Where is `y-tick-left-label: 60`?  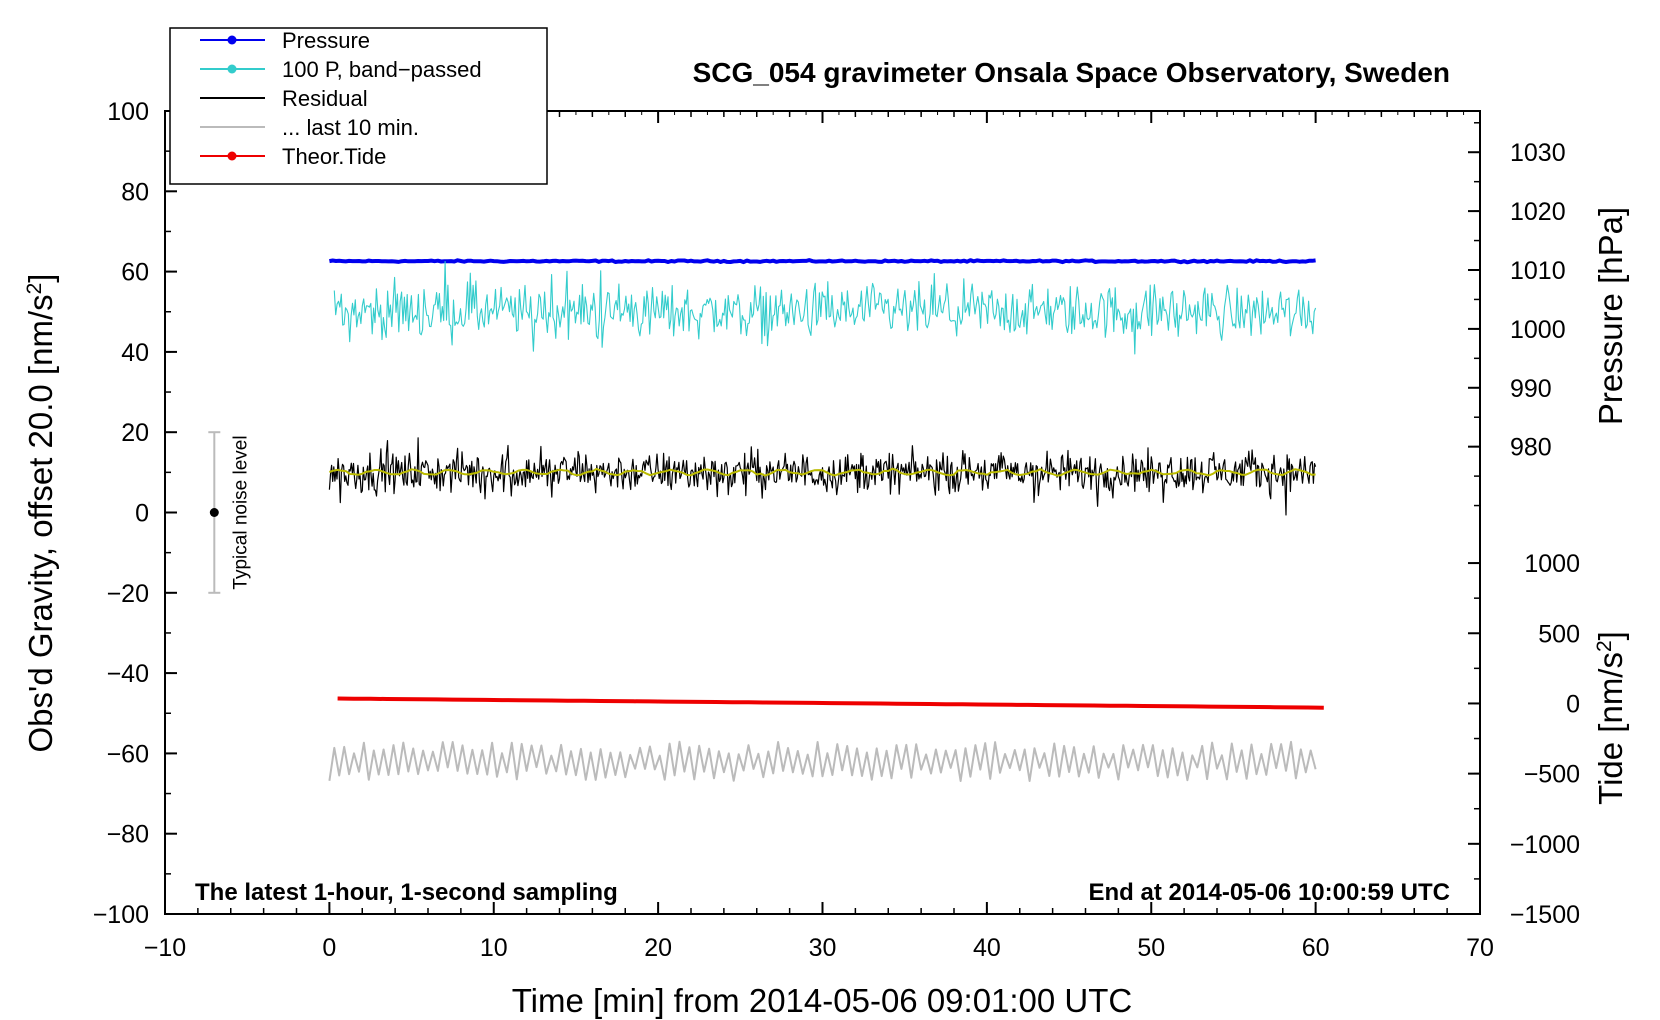 y-tick-left-label: 60 is located at coordinates (135, 273).